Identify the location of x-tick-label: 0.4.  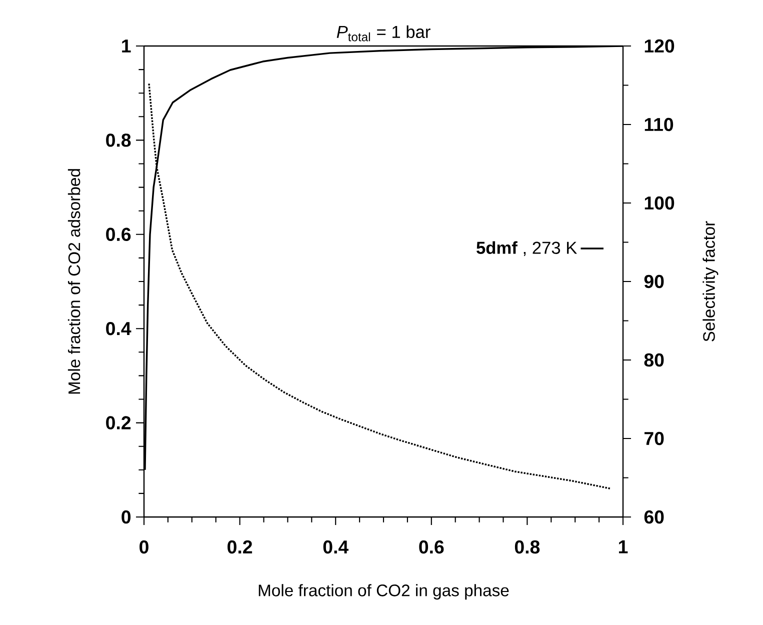
(335, 547).